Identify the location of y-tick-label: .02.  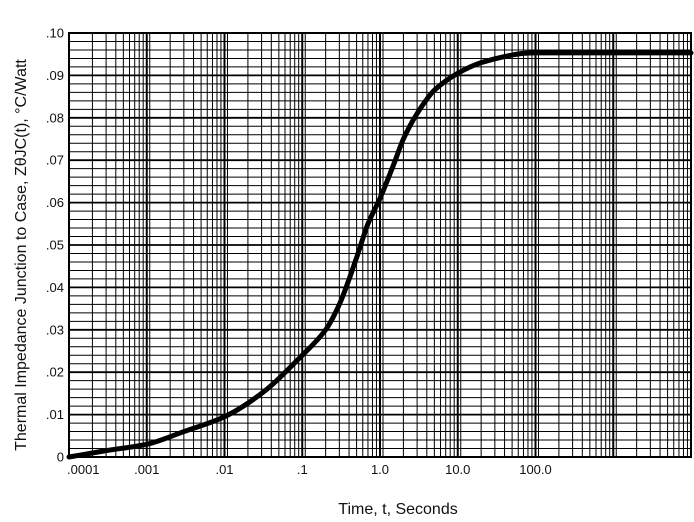
(55, 372).